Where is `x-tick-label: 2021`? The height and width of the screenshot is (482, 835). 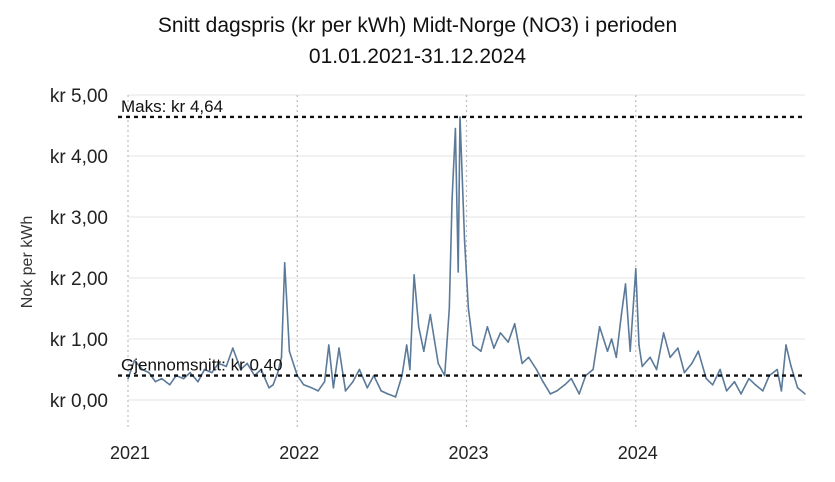 x-tick-label: 2021 is located at coordinates (130, 453).